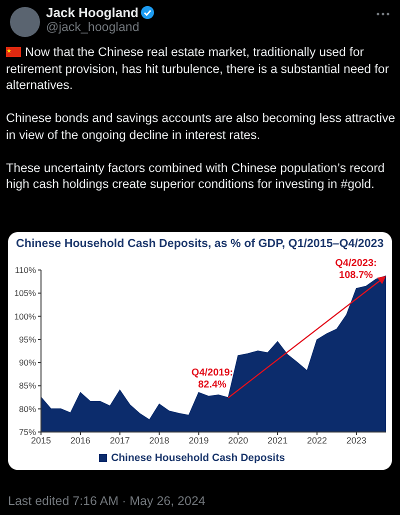 The height and width of the screenshot is (515, 400). What do you see at coordinates (356, 440) in the screenshot?
I see `x-tick-label: 2023` at bounding box center [356, 440].